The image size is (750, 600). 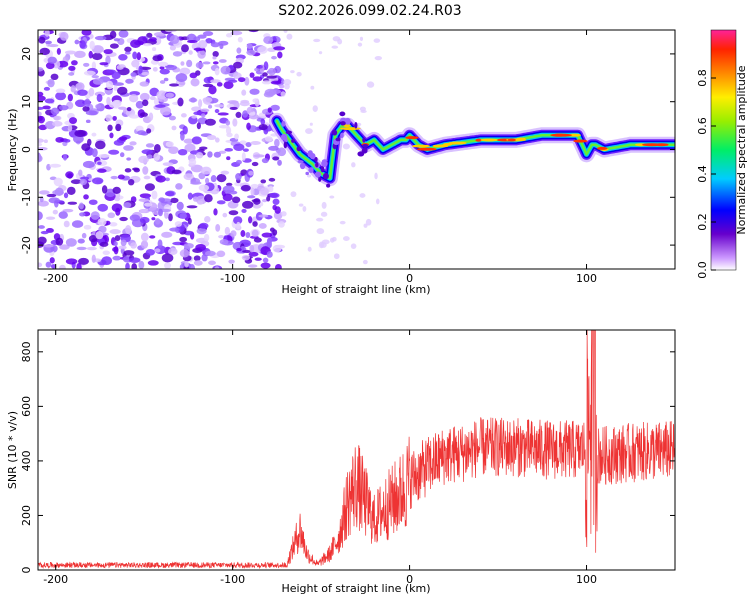 I want to click on spectrogram-ylabel: Frequency (Hz), so click(x=12, y=150).